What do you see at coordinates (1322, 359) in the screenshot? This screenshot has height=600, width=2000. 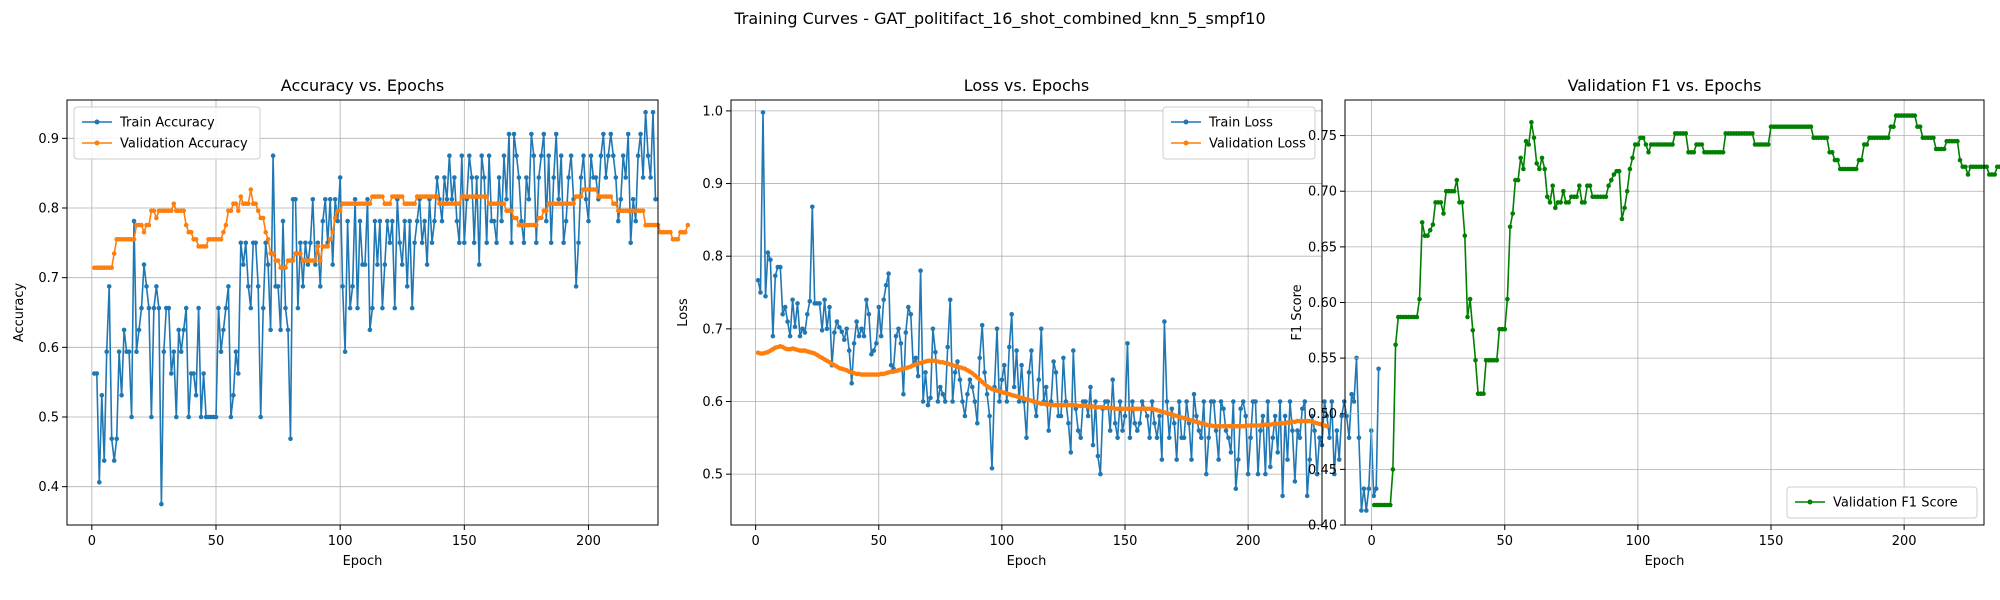 I see `y-tick-label: 0.55` at bounding box center [1322, 359].